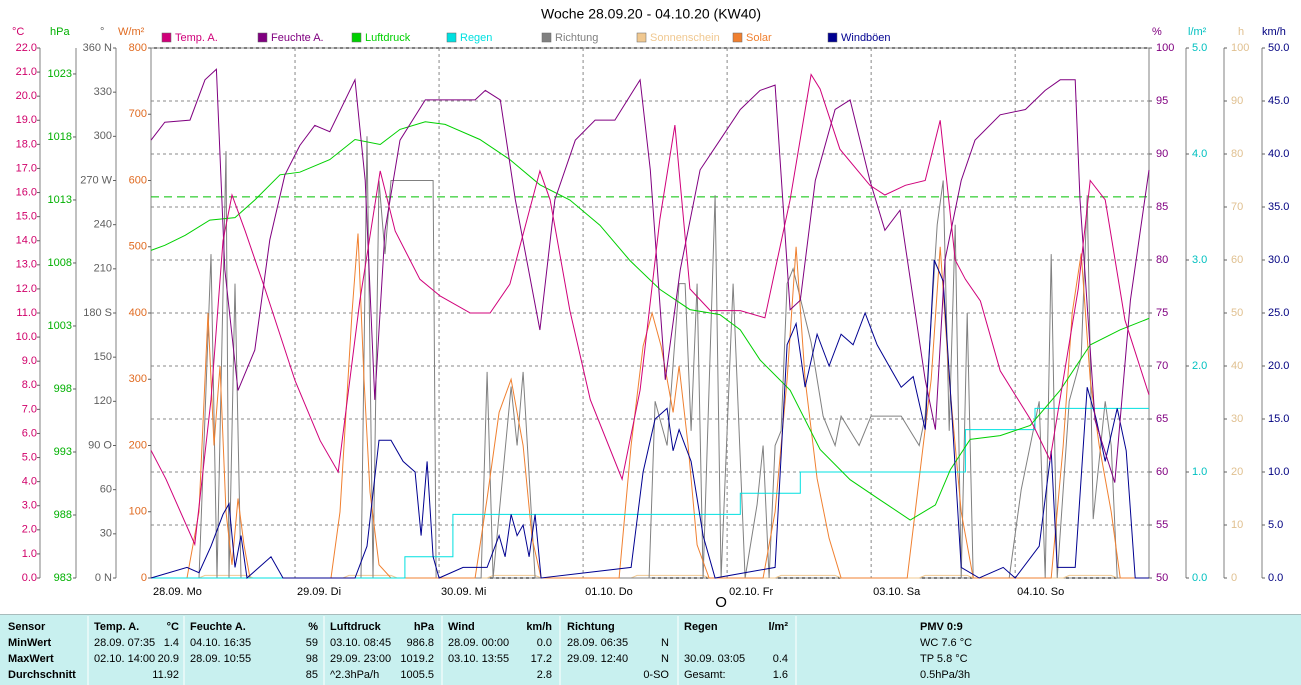 Image resolution: width=1301 pixels, height=685 pixels. I want to click on table-cell: 29.09. 12:40, so click(597, 659).